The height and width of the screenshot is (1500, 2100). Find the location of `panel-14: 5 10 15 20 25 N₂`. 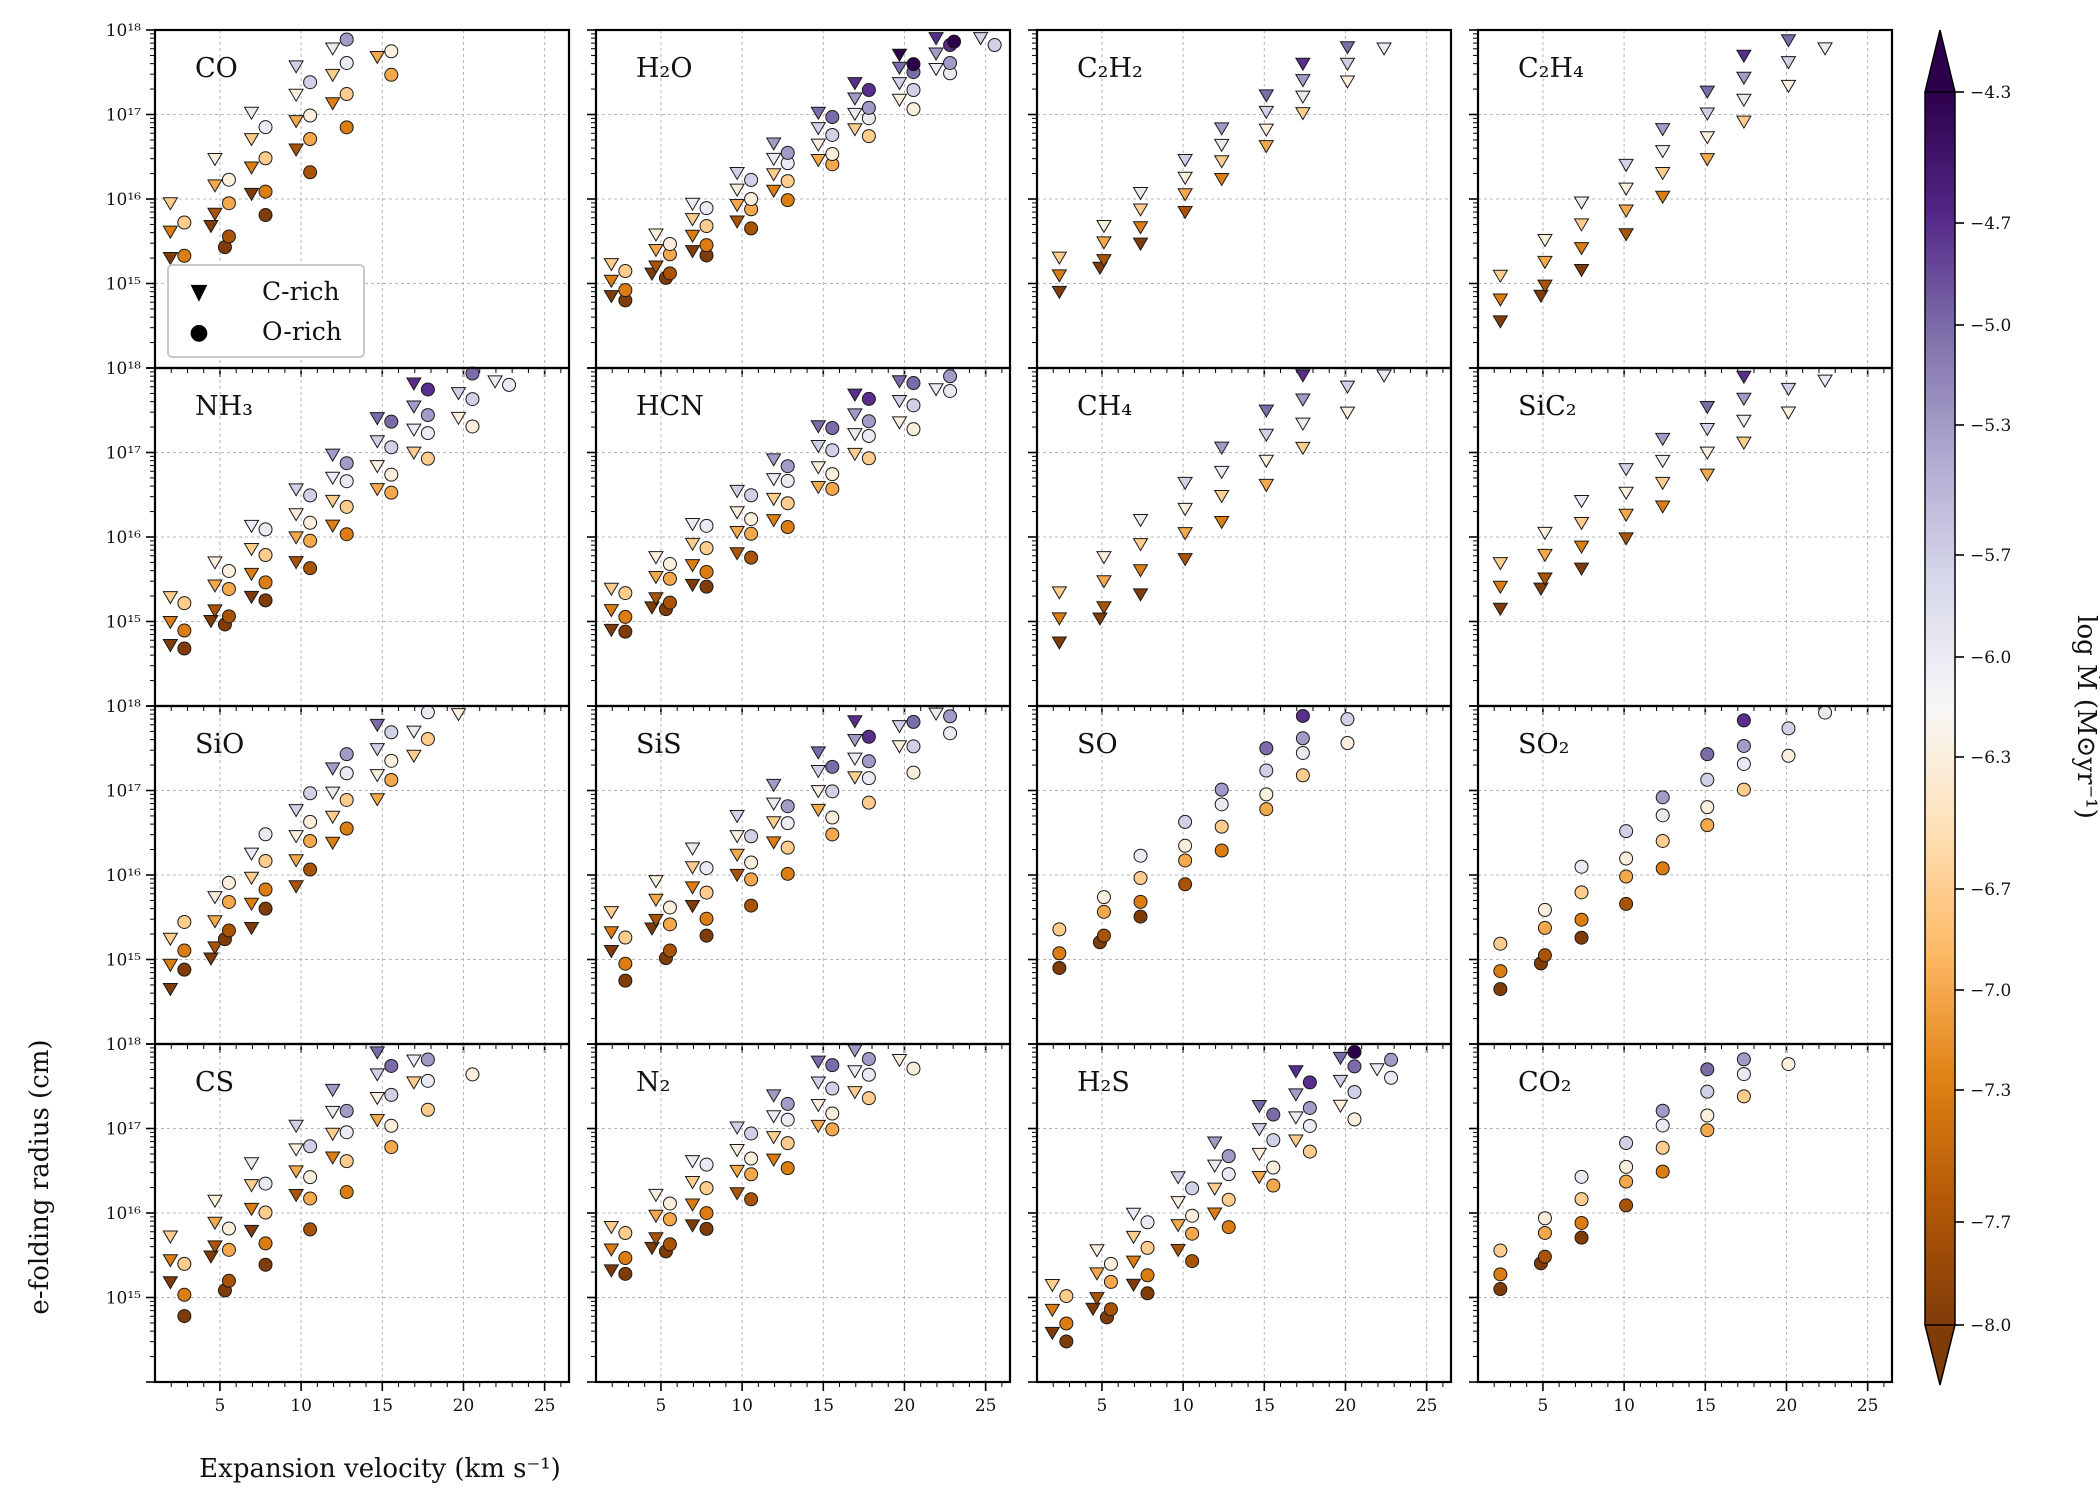

panel-14: 5 10 15 20 25 N₂ is located at coordinates (799, 1229).